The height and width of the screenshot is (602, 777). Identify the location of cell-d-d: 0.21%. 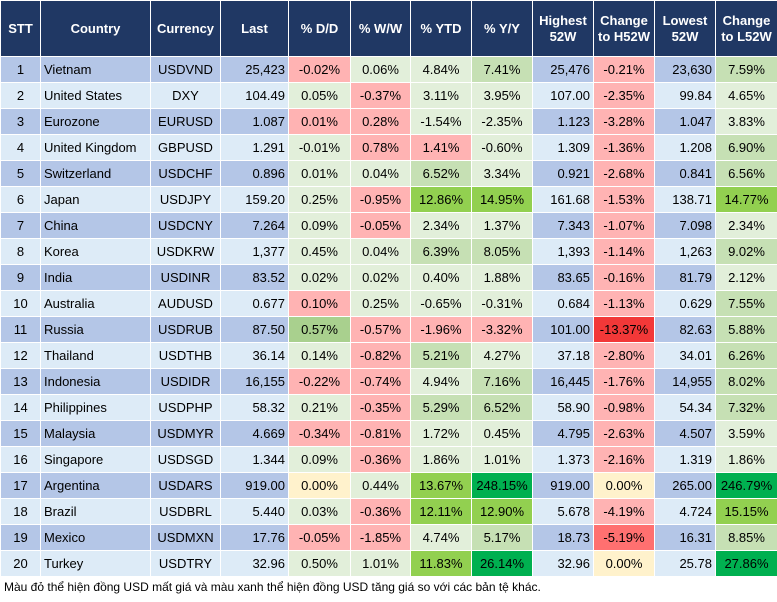
(319, 407).